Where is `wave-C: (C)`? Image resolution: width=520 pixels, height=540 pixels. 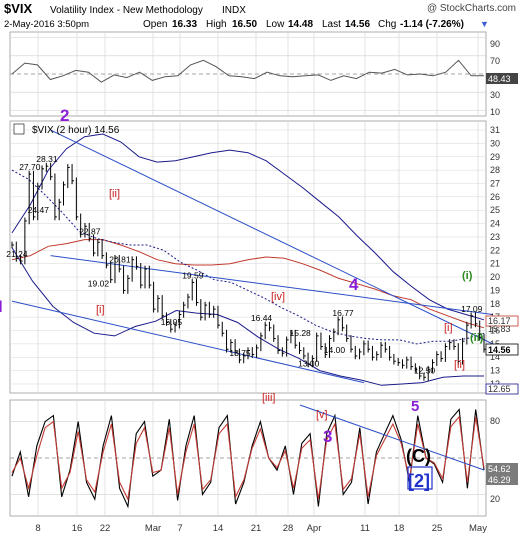 wave-C: (C) is located at coordinates (418, 456).